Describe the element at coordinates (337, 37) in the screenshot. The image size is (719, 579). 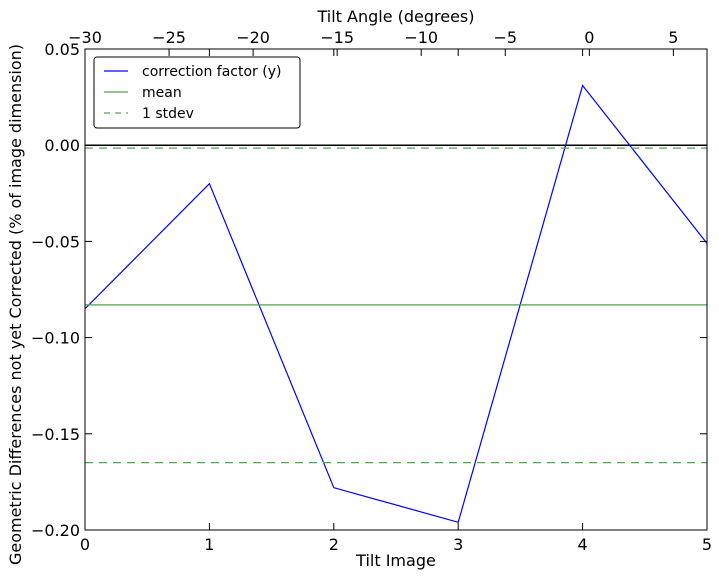
I see `top-tick-label: −15` at that location.